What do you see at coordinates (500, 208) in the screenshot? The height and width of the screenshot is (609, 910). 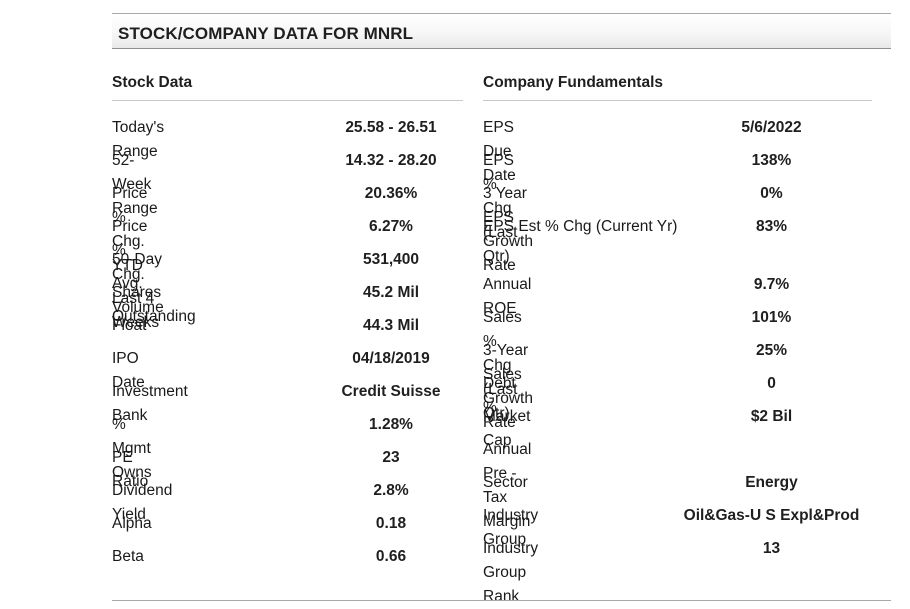 I see `row-label: EPS % Chg (Last Qtr)` at bounding box center [500, 208].